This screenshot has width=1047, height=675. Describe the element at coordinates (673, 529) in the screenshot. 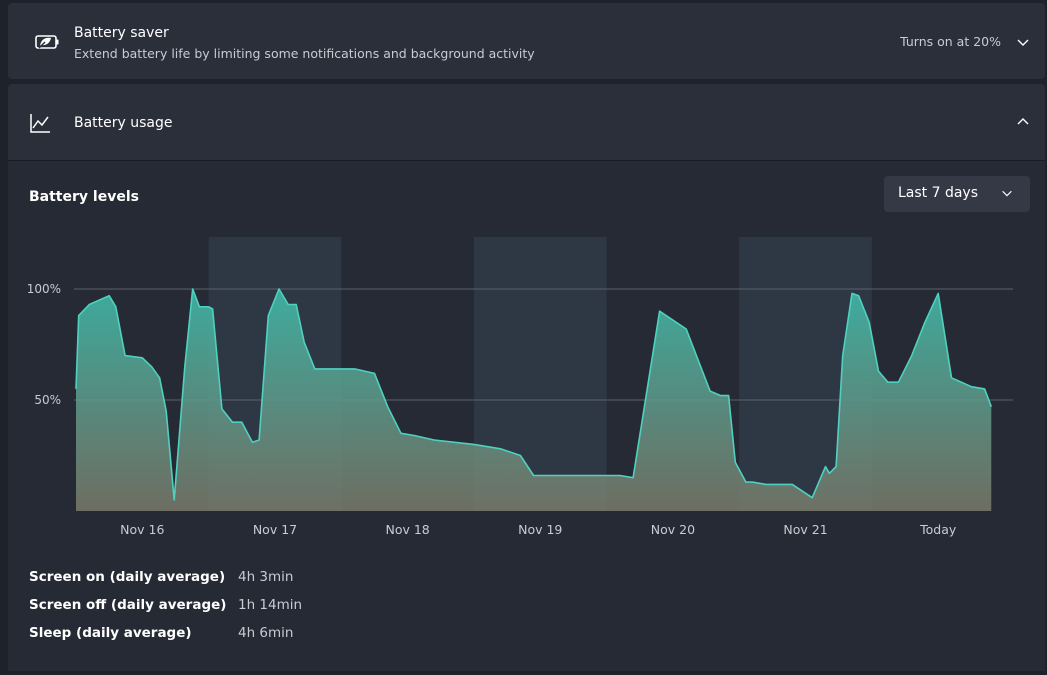

I see `x-tick-label: Nov 20` at that location.